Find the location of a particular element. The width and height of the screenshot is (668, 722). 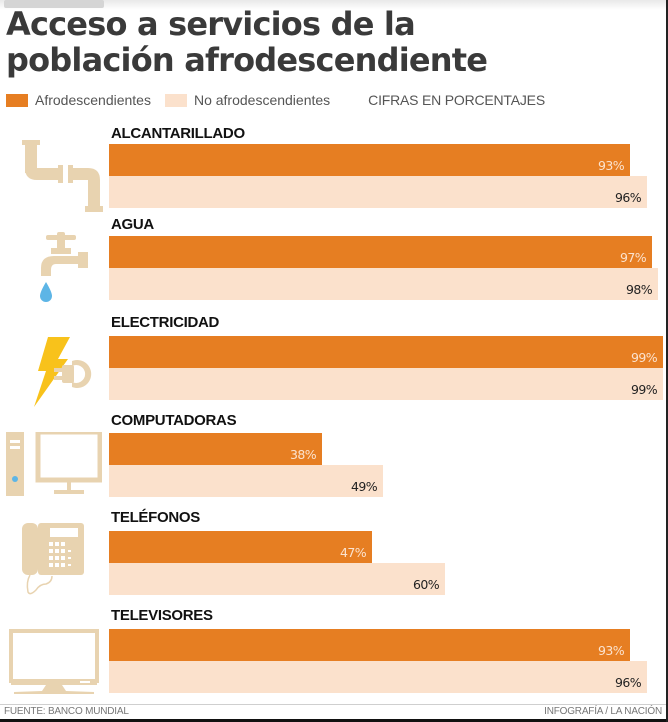

title-line-1: Acceso a servicios de la is located at coordinates (211, 24).